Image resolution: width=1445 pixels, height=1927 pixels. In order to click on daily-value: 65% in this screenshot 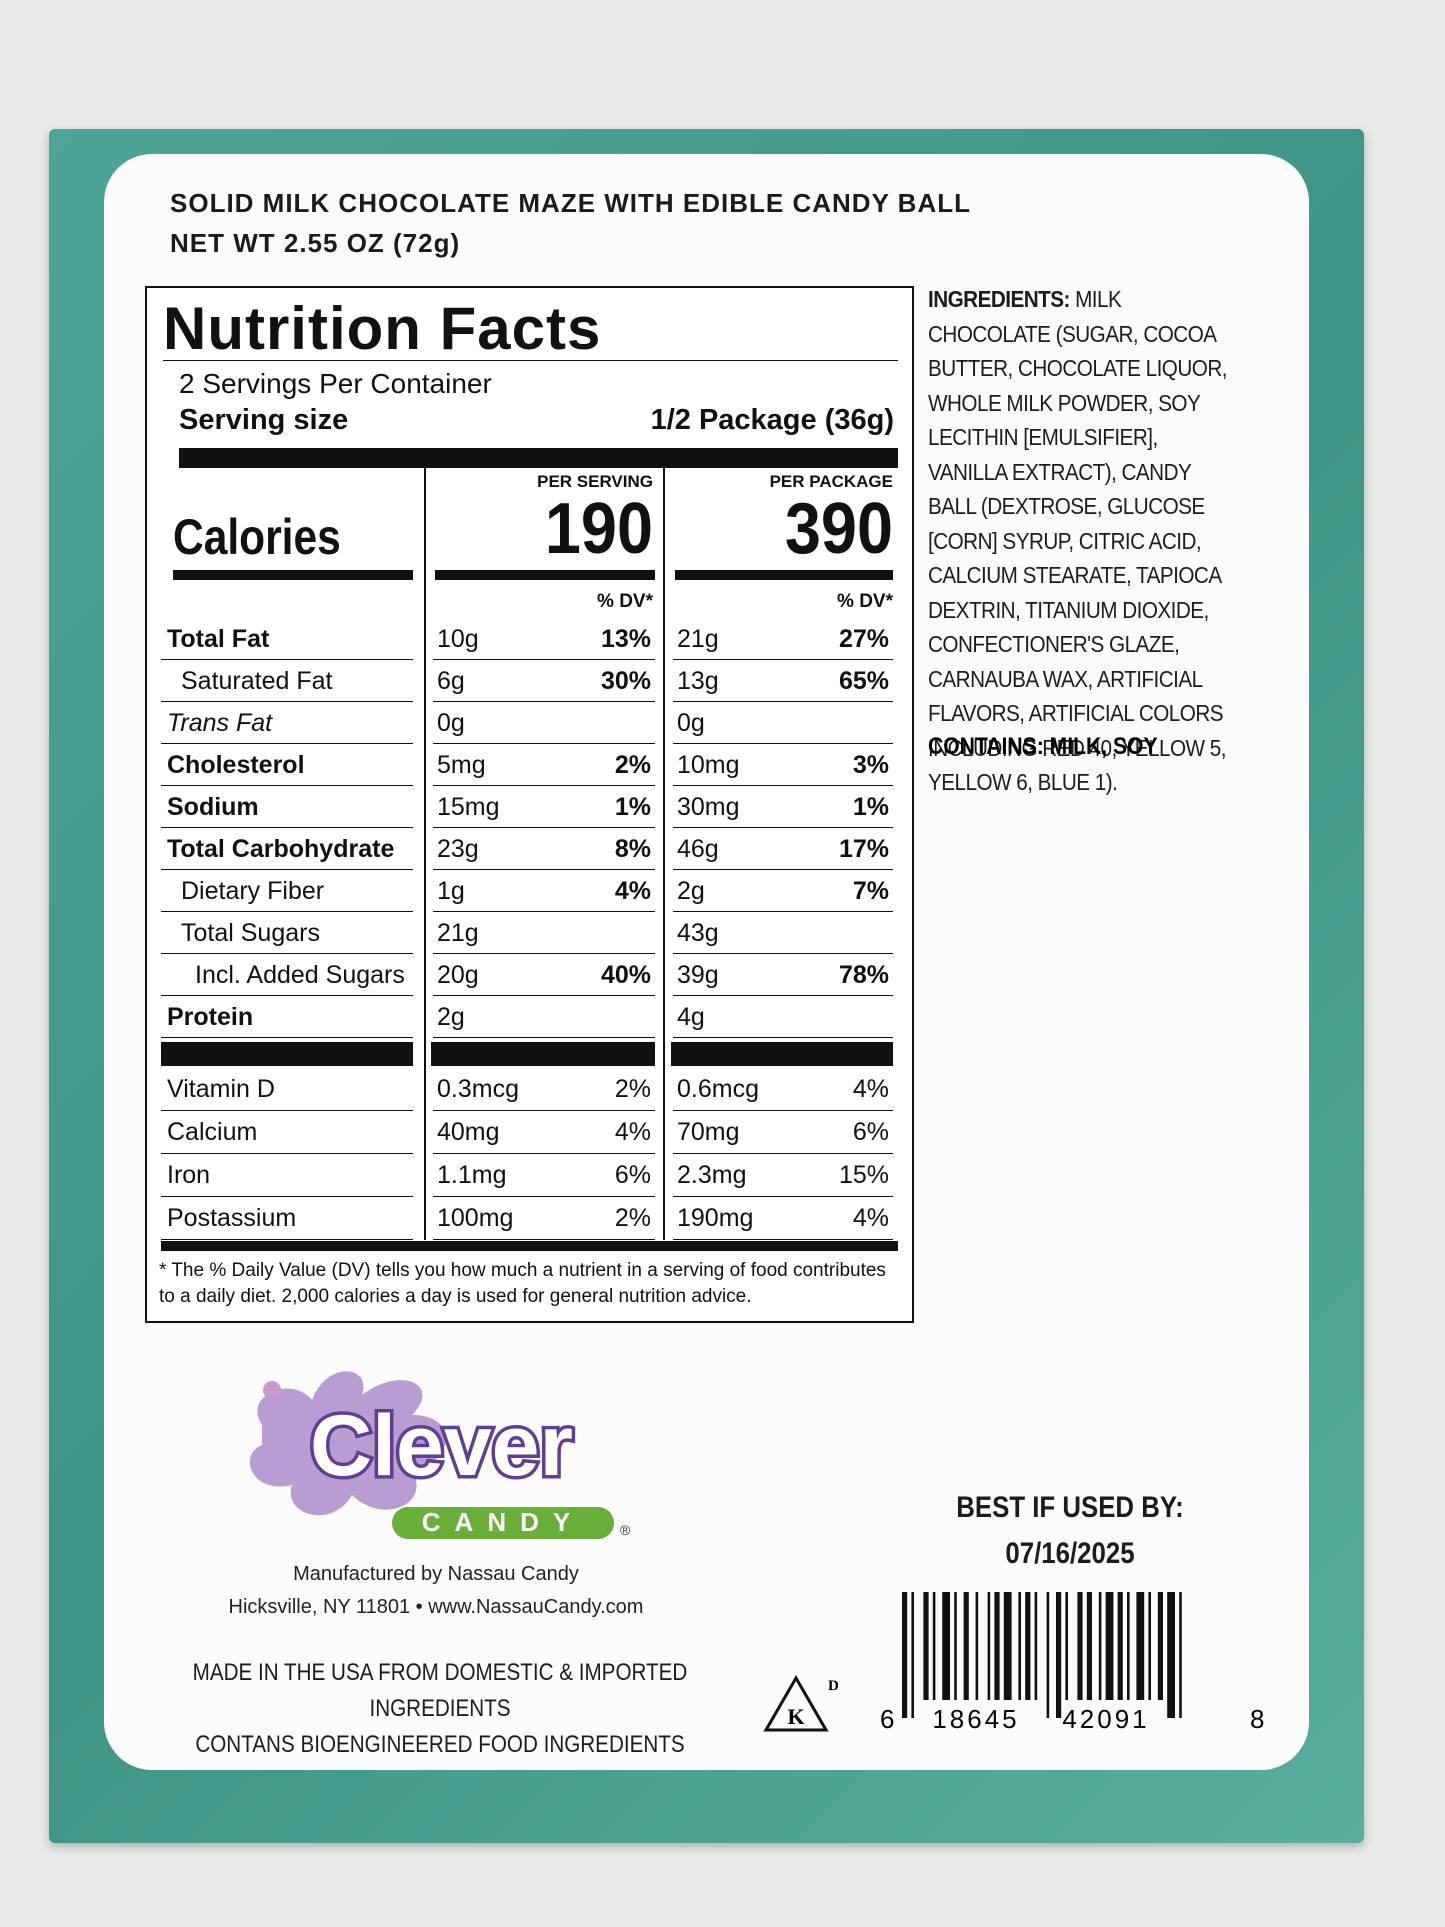, I will do `click(863, 680)`.